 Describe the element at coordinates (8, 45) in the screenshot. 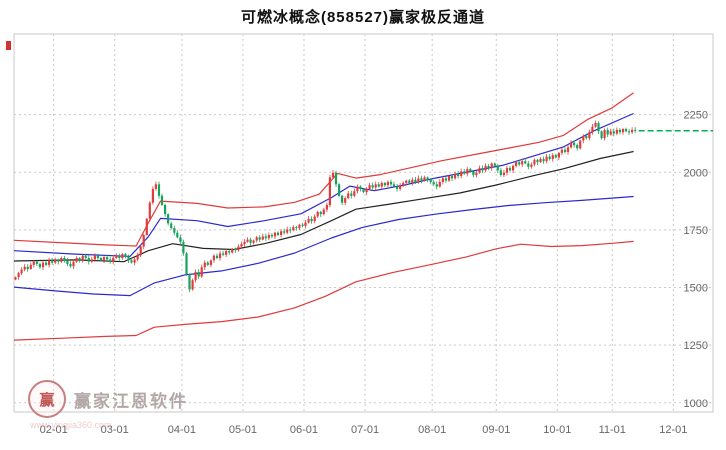

I see `corner-marker-icon` at that location.